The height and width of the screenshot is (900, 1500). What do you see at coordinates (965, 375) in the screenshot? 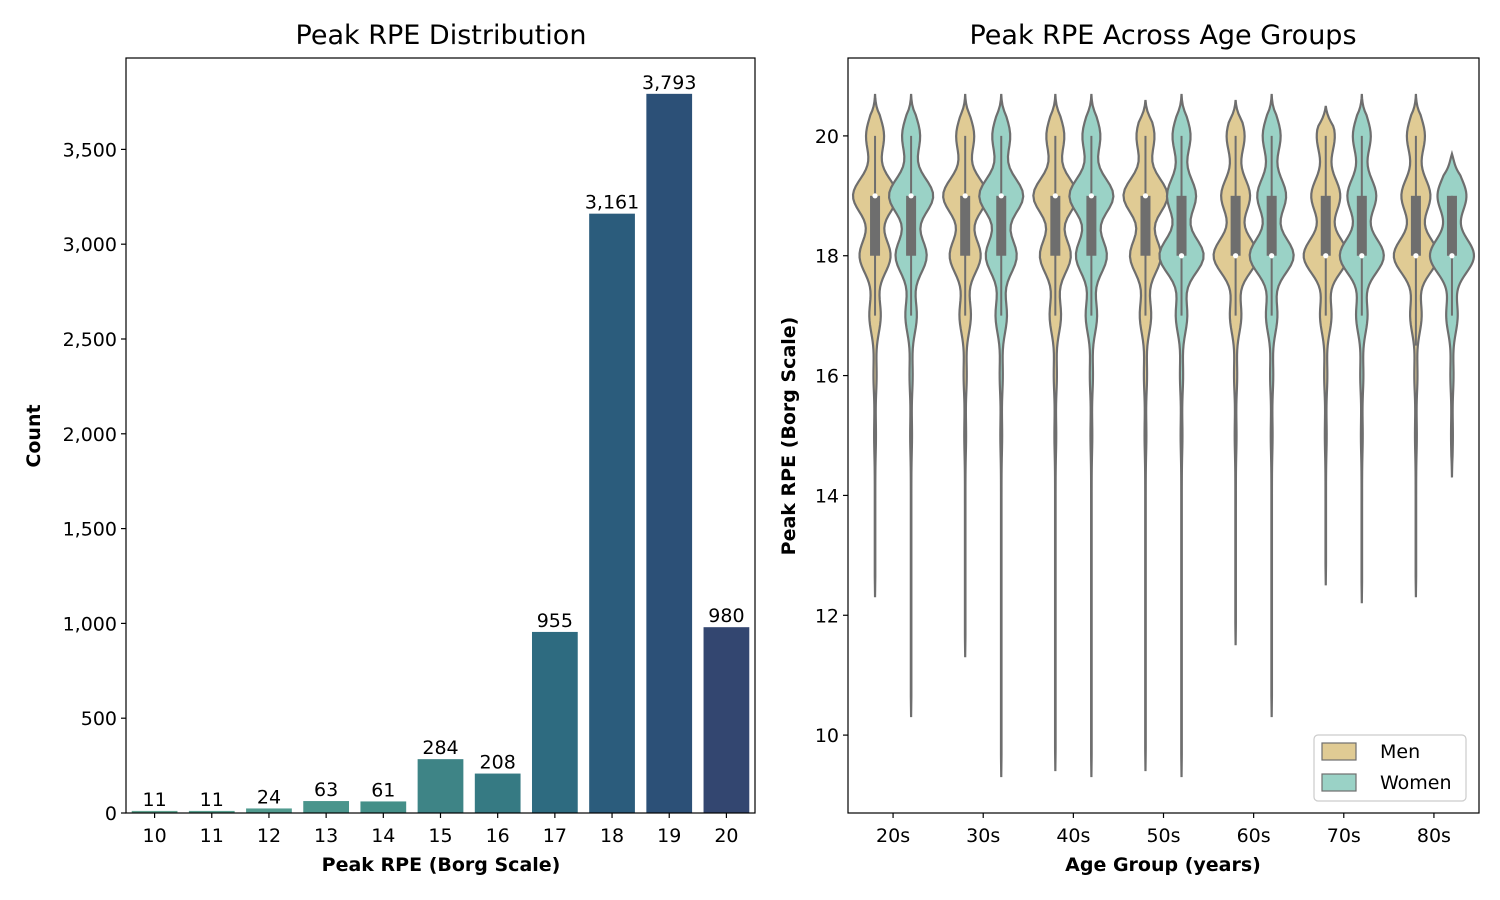
I see `violin-men-30s` at bounding box center [965, 375].